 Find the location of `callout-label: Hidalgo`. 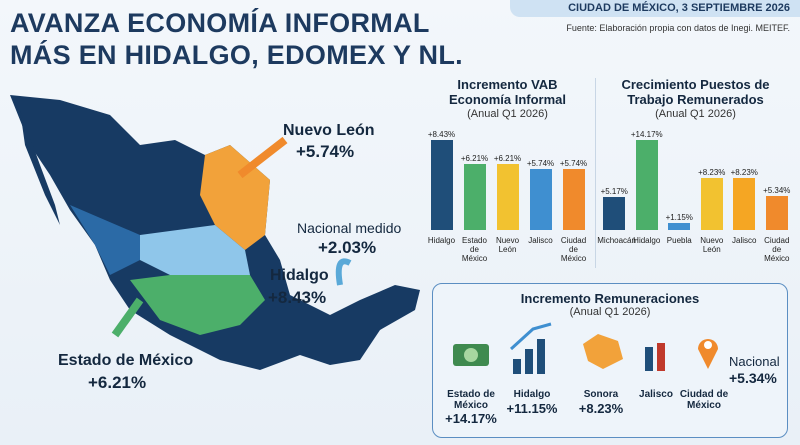

callout-label: Hidalgo is located at coordinates (299, 275).